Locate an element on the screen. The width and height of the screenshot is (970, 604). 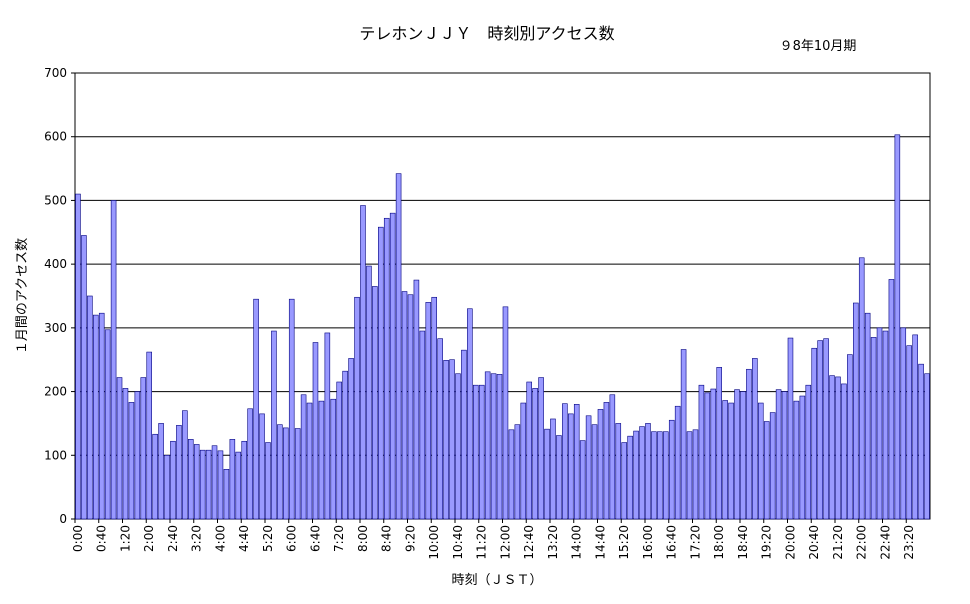
y-tick-label: 200 is located at coordinates (55, 392).